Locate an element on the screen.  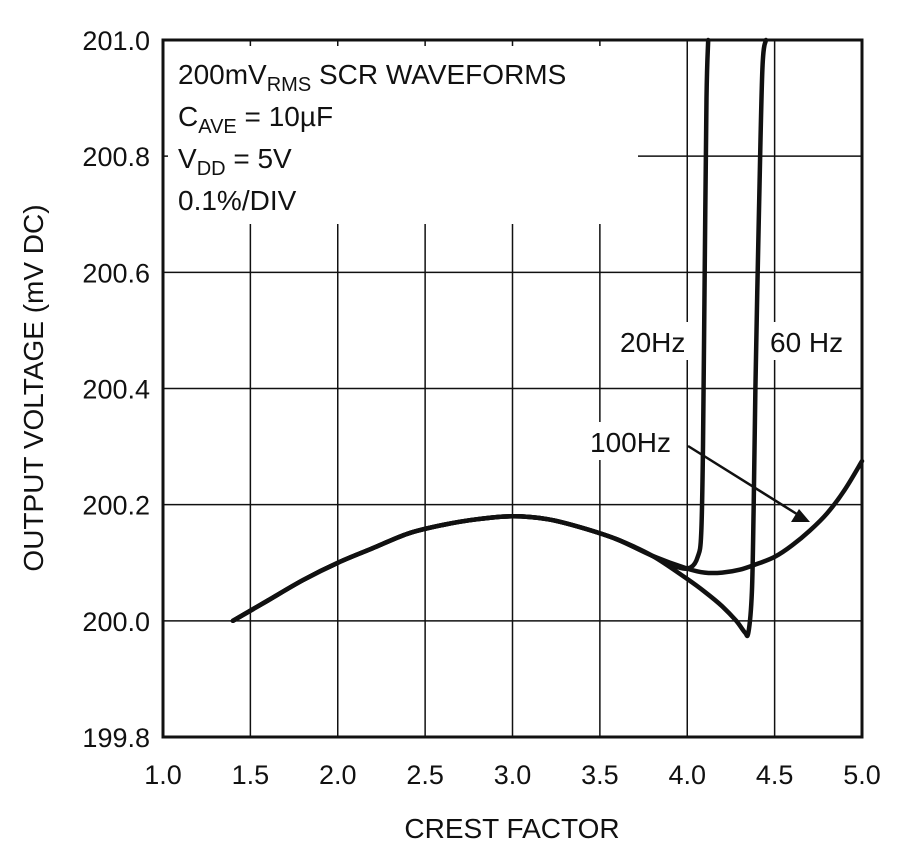
annotation-line-1-sub: RMS is located at coordinates (289, 85).